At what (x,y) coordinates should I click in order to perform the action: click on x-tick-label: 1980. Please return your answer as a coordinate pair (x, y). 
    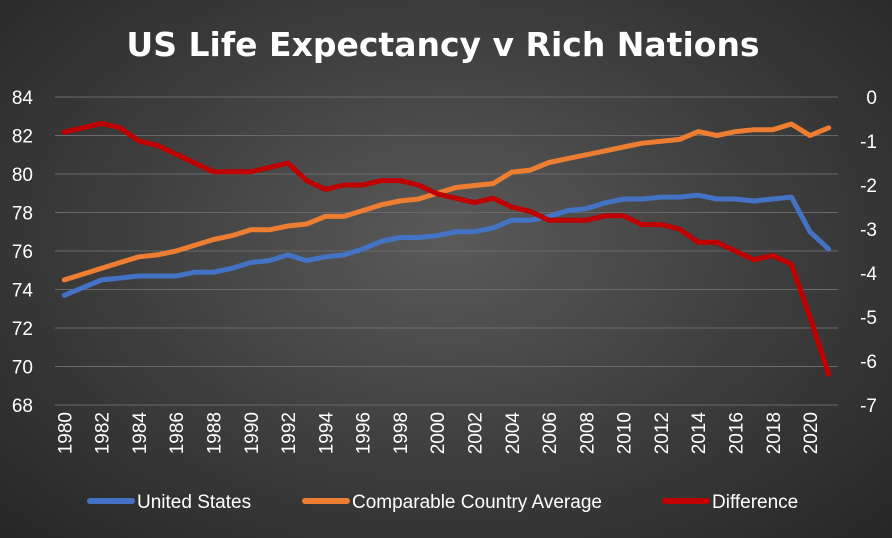
    Looking at the image, I should click on (65, 433).